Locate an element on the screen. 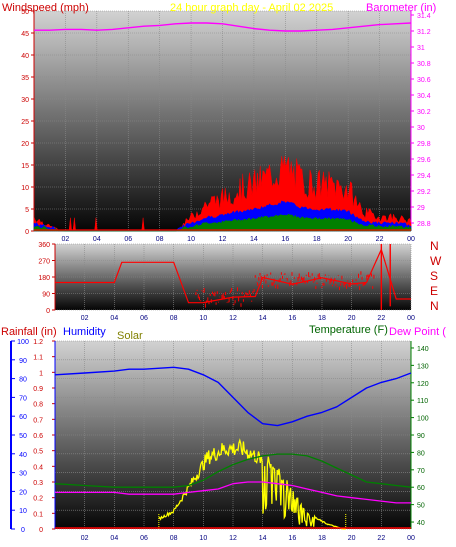 The height and width of the screenshot is (547, 456). solar-title: Solar is located at coordinates (130, 336).